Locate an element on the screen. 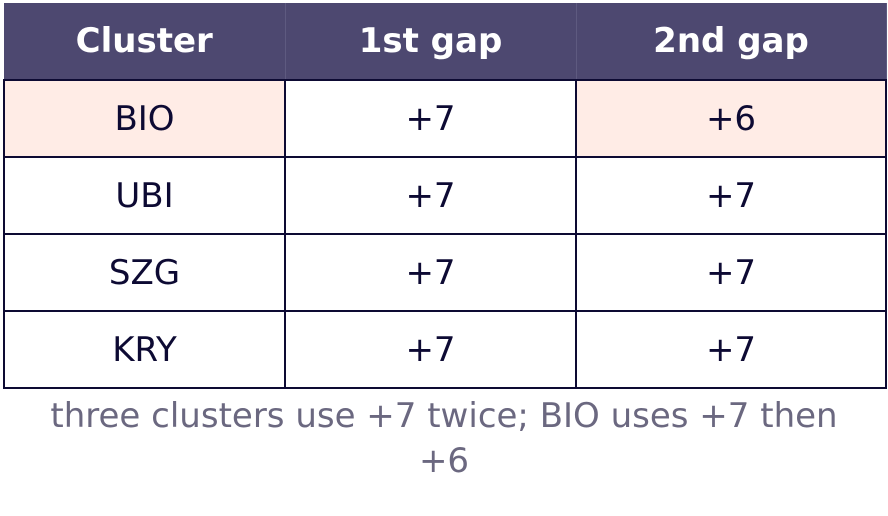  table-cell: KRY is located at coordinates (144, 349).